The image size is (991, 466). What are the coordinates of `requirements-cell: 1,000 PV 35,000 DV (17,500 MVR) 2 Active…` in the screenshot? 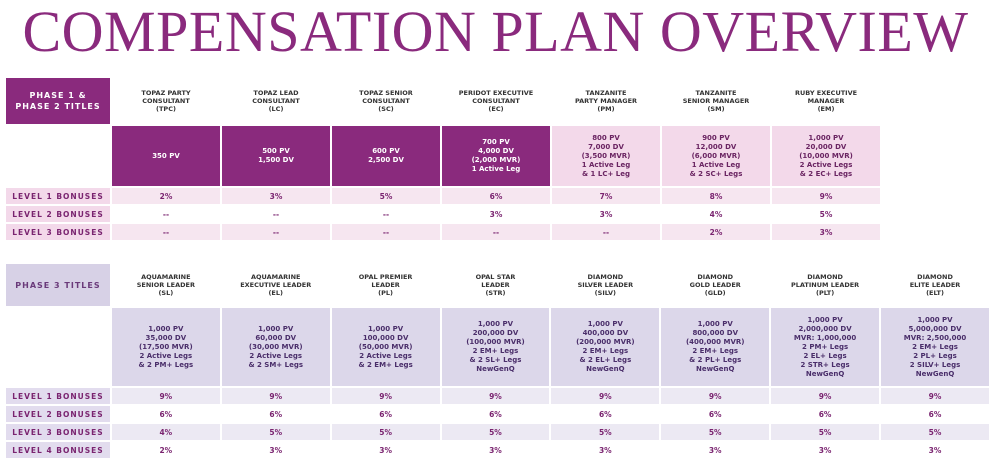 It's located at (165, 347).